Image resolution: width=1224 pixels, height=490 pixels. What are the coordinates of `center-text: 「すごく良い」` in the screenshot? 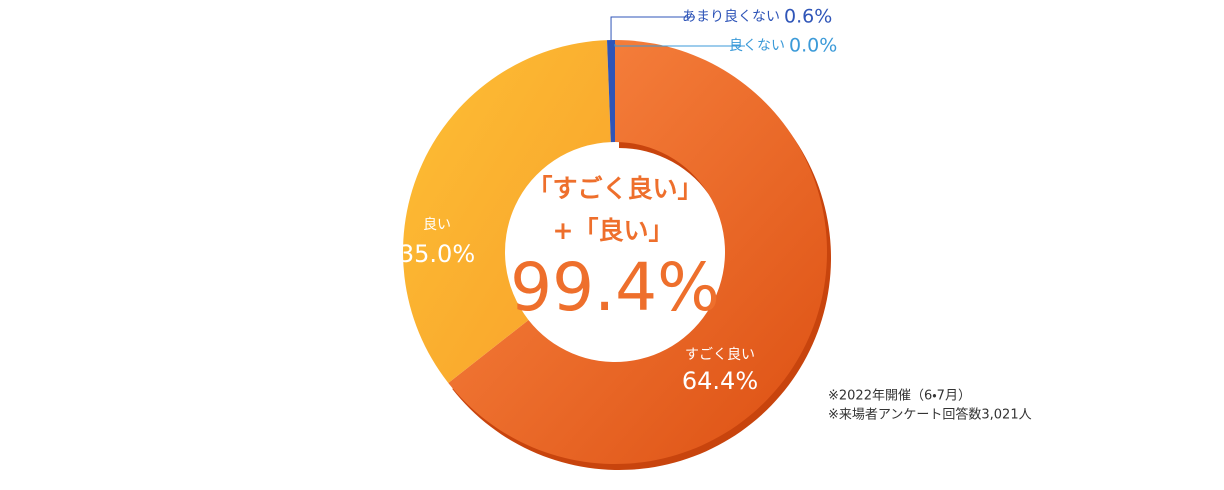 It's located at (614, 188).